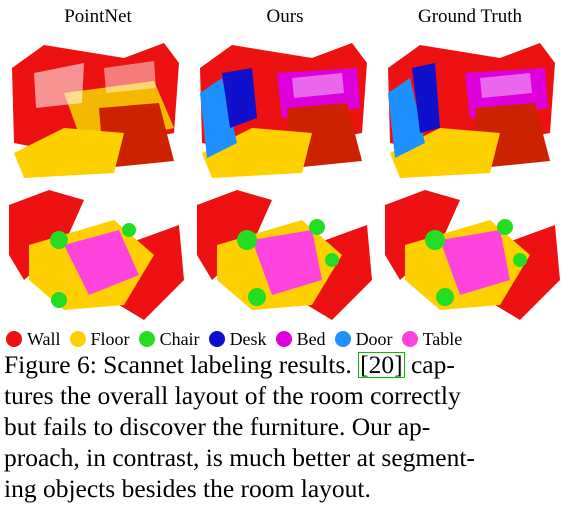 The image size is (587, 529). I want to click on legend-item-desk: Desk, so click(237, 339).